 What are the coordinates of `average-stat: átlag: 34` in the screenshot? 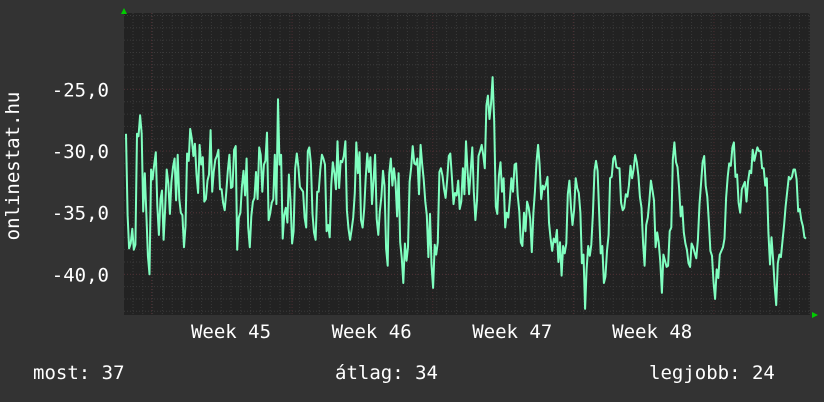 It's located at (386, 373).